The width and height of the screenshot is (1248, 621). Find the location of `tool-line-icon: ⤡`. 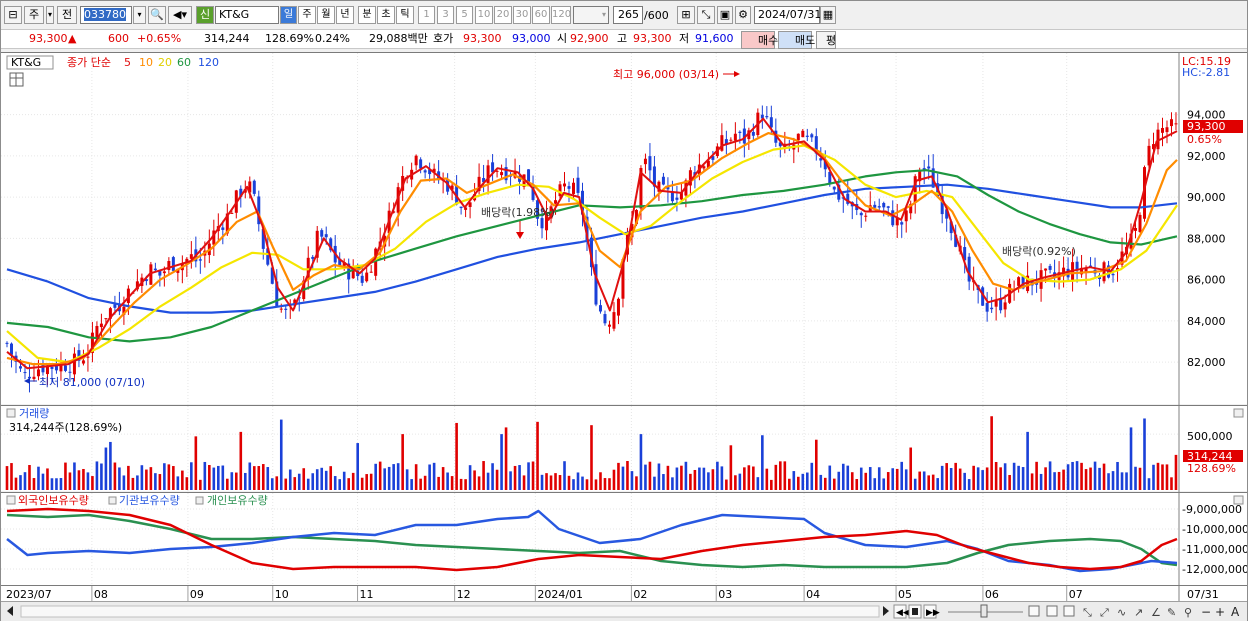

tool-line-icon: ⤡ is located at coordinates (1087, 612).